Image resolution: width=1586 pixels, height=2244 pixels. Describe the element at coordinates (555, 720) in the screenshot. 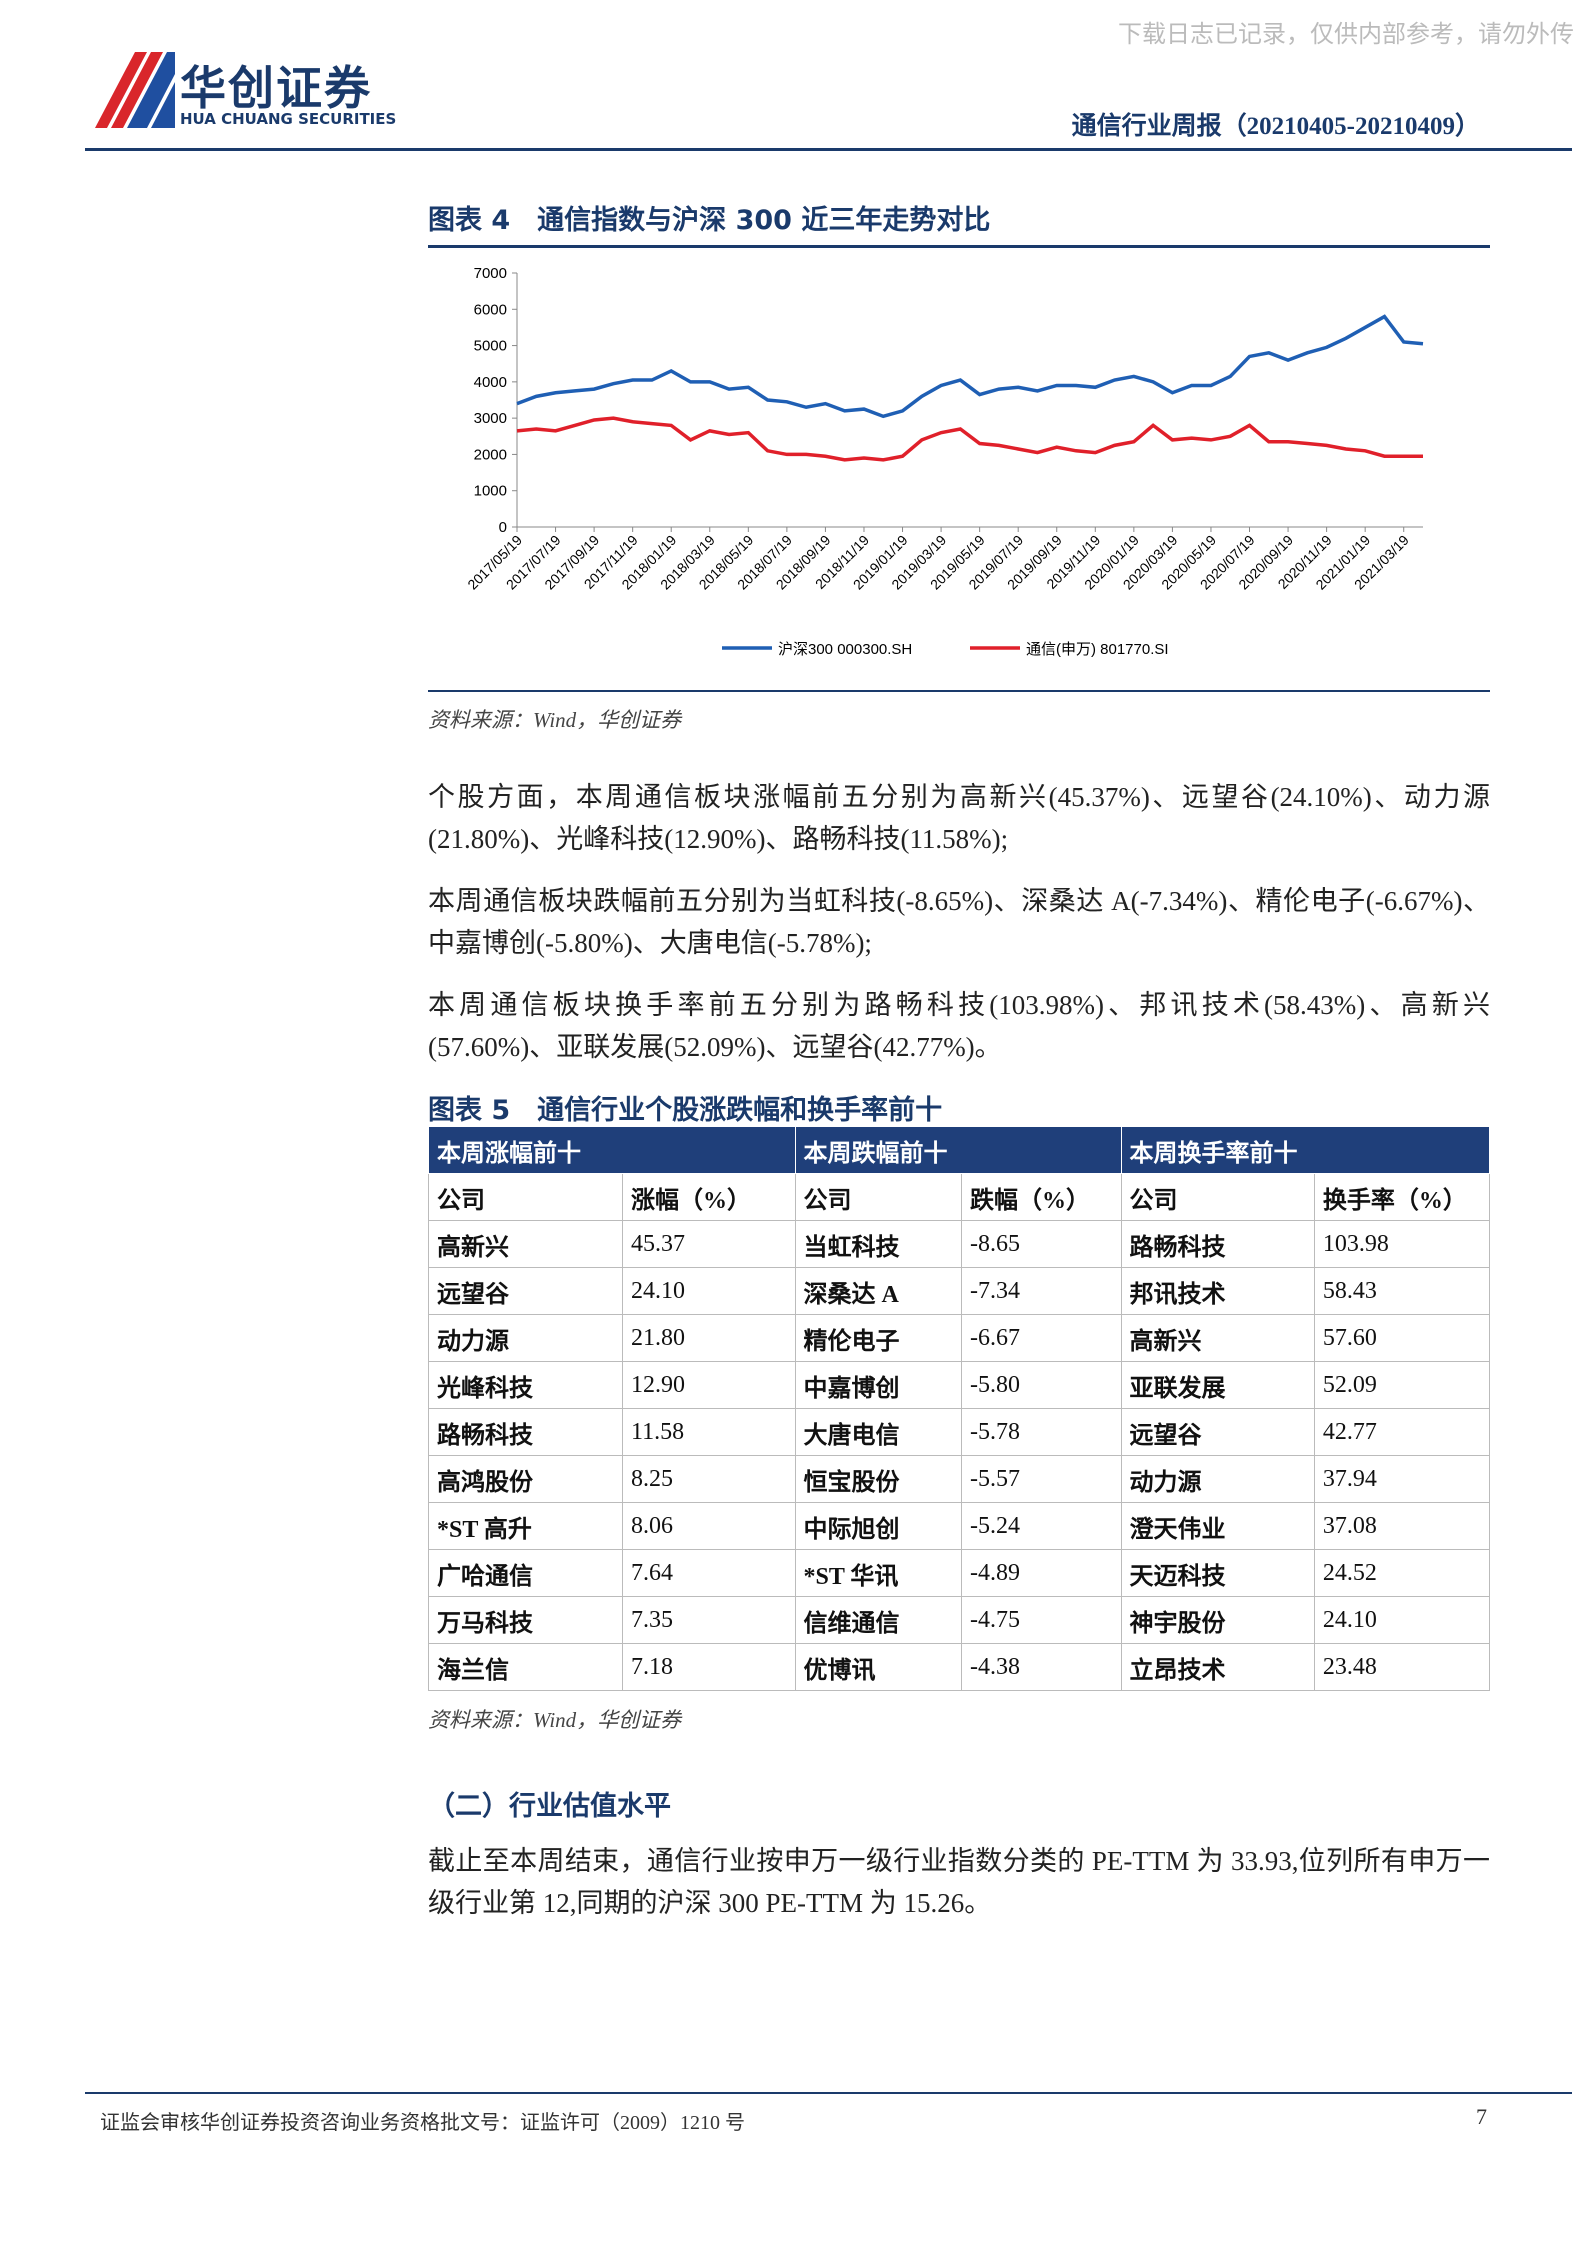

I see `source: 资料来源：Wind，华创证券` at that location.